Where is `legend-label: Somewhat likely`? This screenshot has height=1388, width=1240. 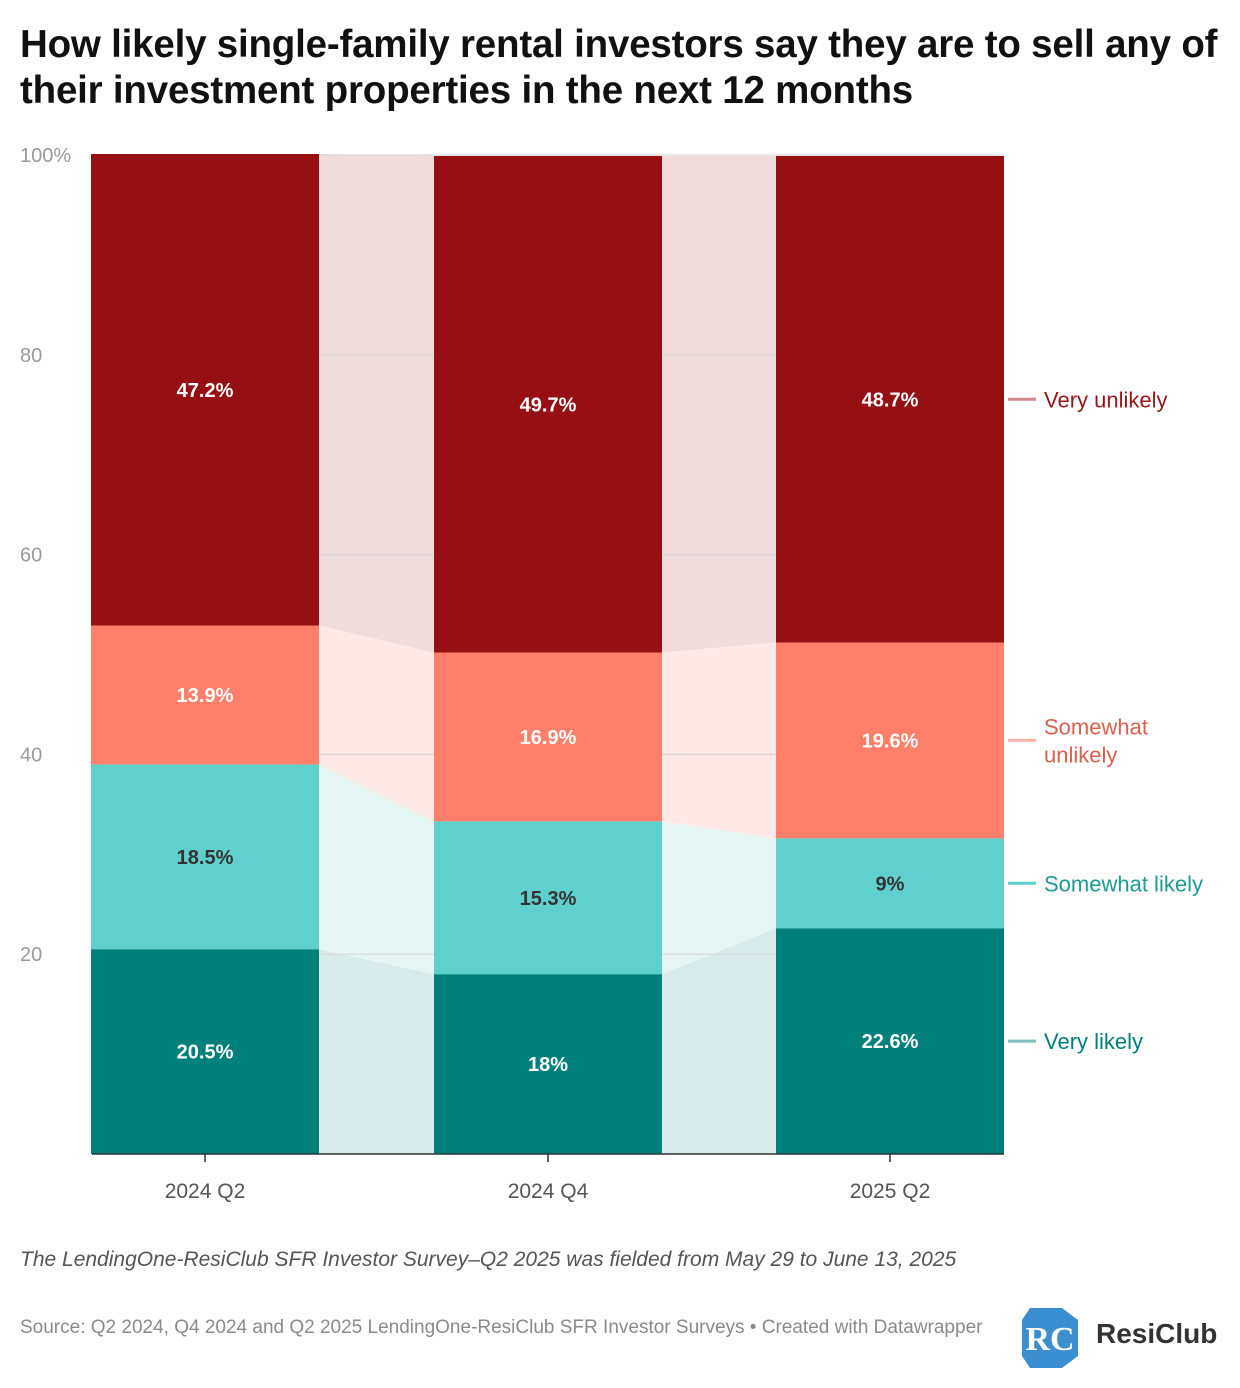
legend-label: Somewhat likely is located at coordinates (1123, 883).